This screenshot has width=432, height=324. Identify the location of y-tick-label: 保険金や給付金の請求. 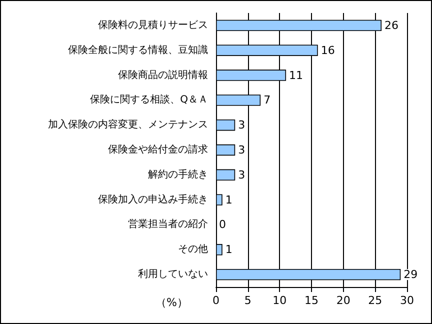
(158, 150).